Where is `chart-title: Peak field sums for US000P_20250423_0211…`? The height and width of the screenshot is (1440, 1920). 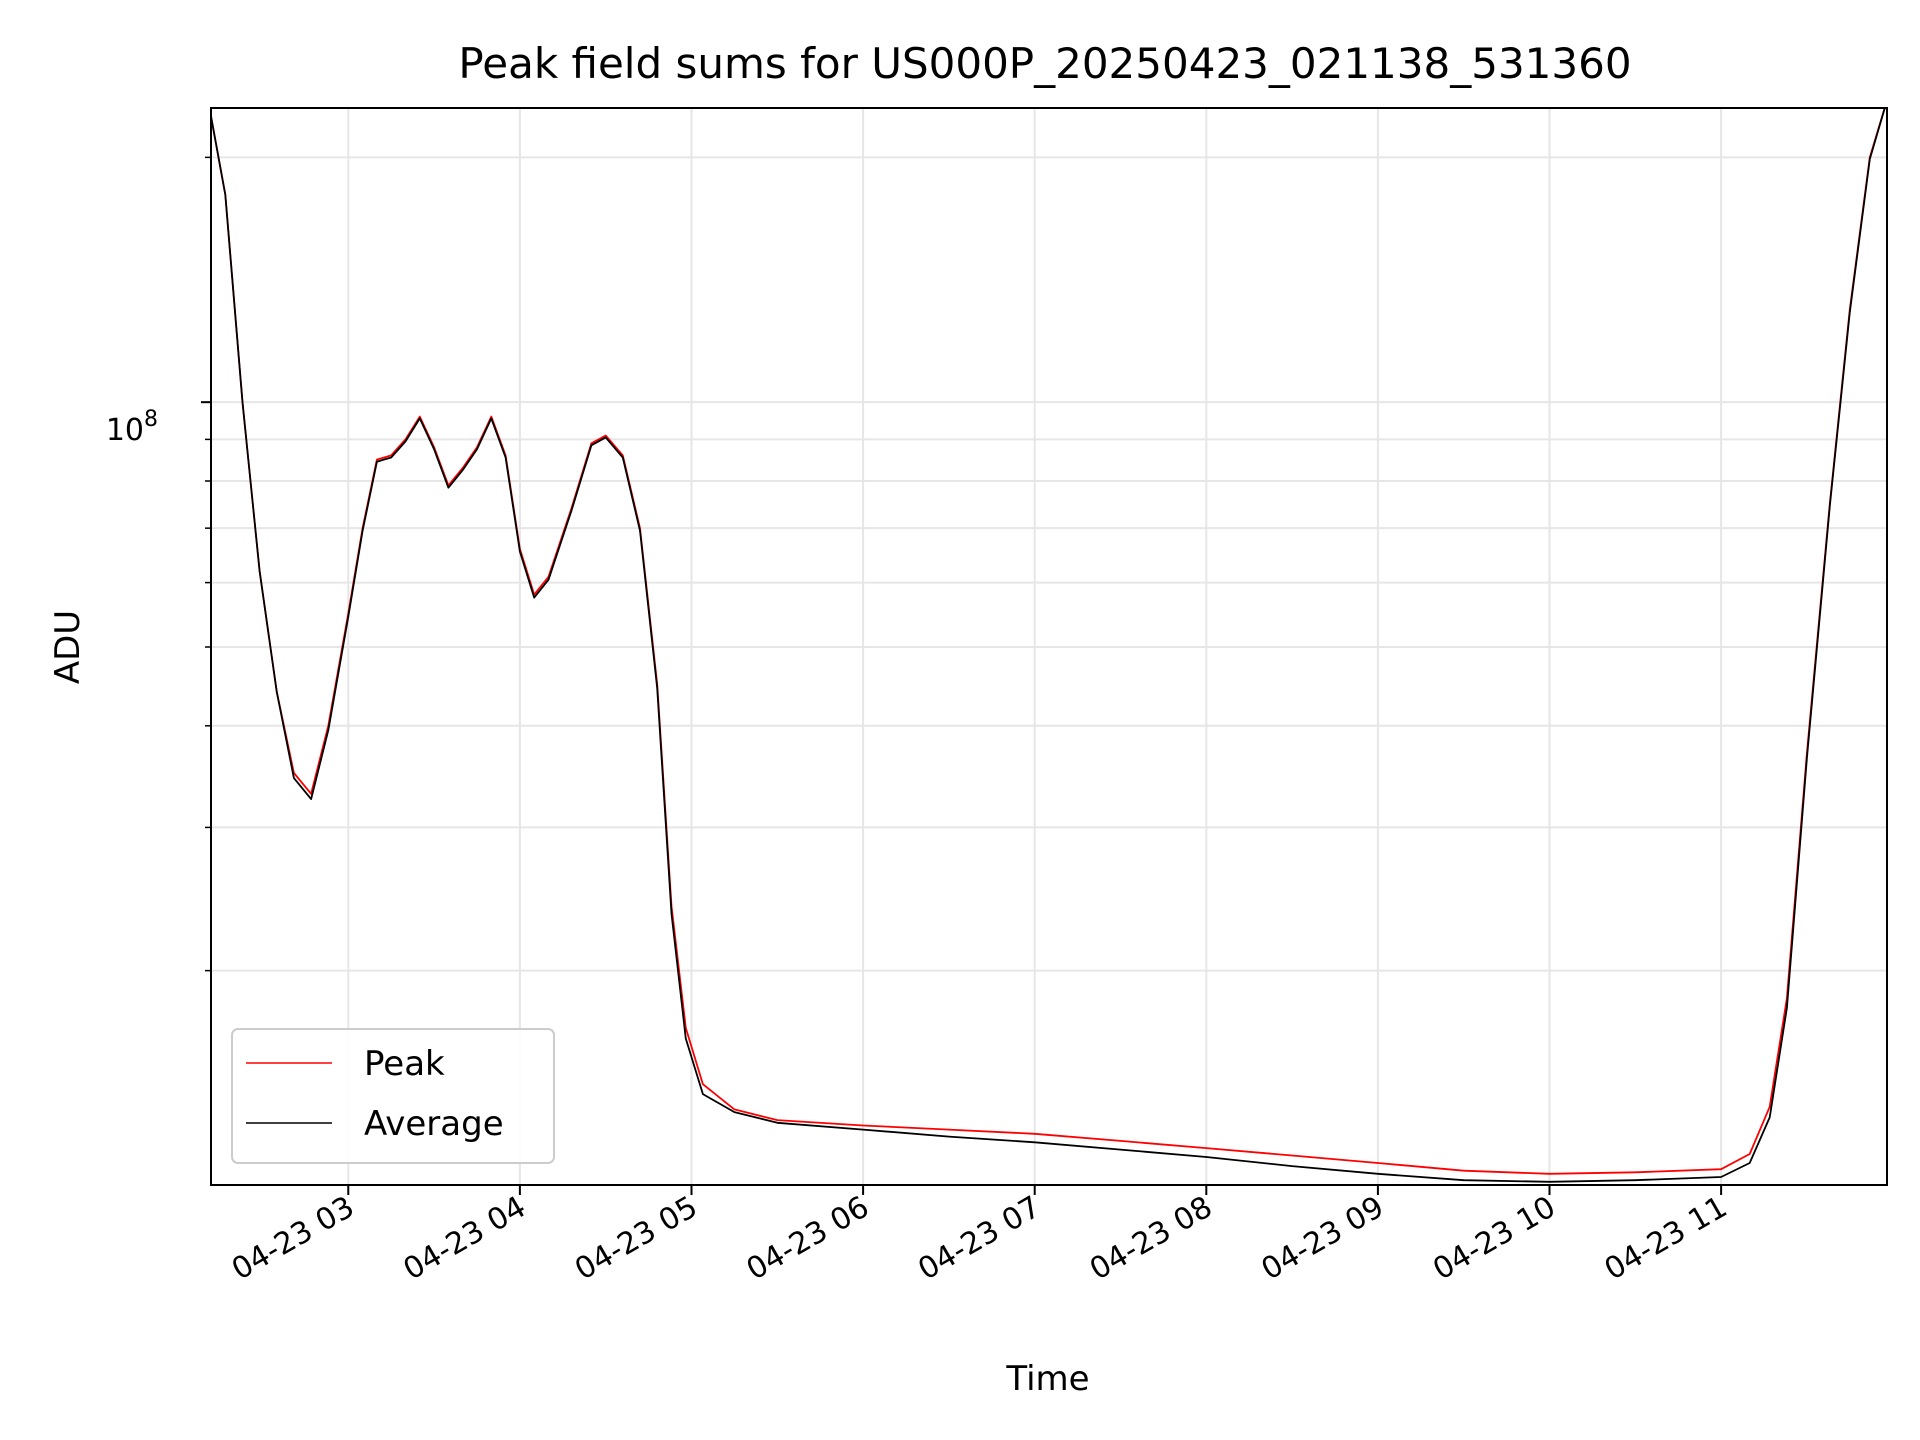 chart-title: Peak field sums for US000P_20250423_0211… is located at coordinates (1044, 63).